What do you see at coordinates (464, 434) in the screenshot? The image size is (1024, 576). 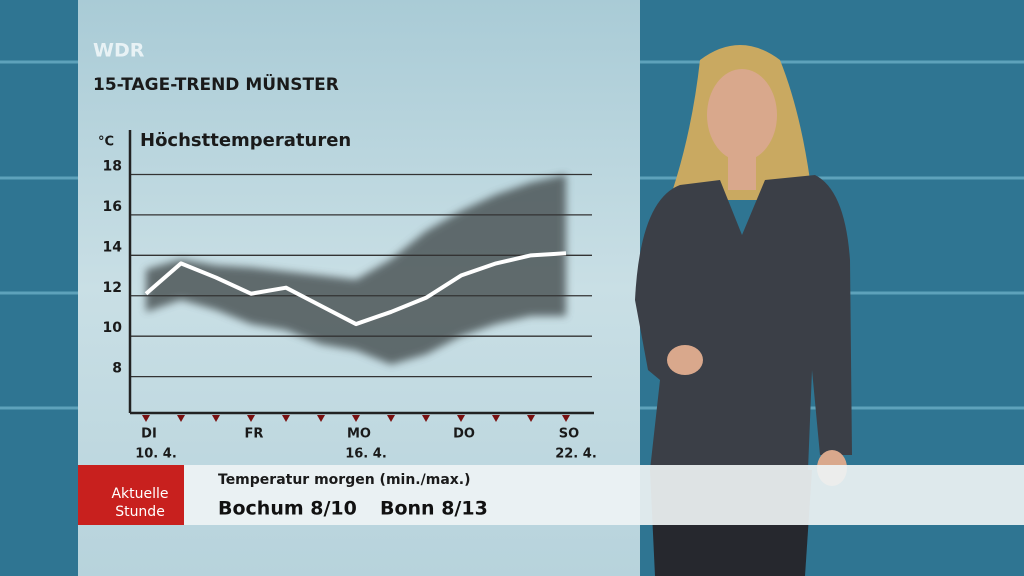 I see `x-tick-label: DO` at bounding box center [464, 434].